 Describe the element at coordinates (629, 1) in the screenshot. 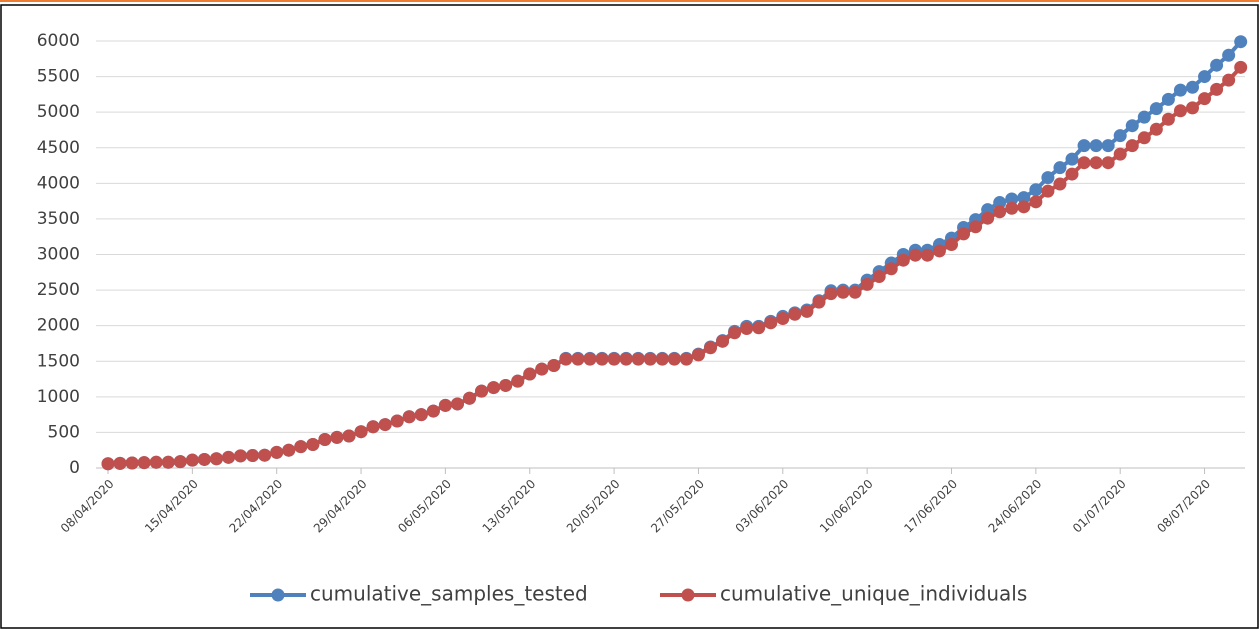

I see `top-bar` at that location.